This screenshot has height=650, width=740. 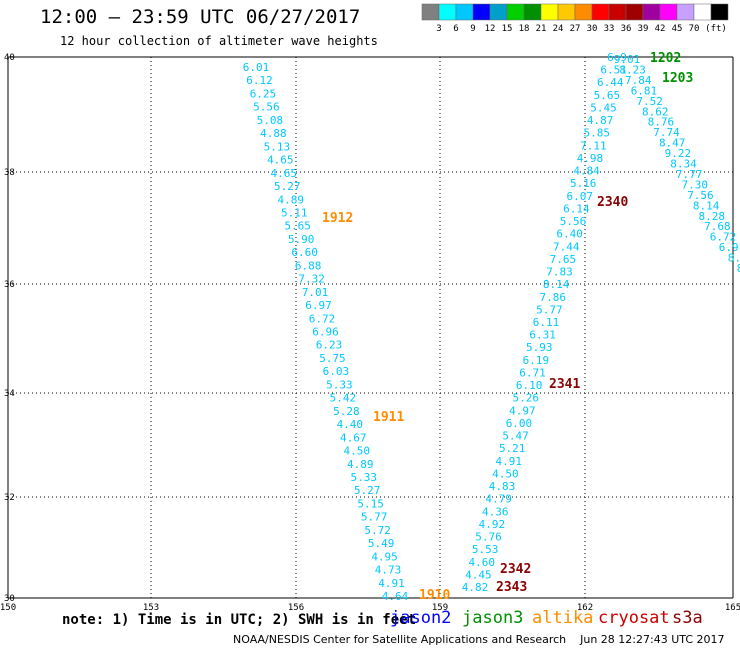 I want to click on swh-value-track-1: 4.89, so click(x=360, y=464).